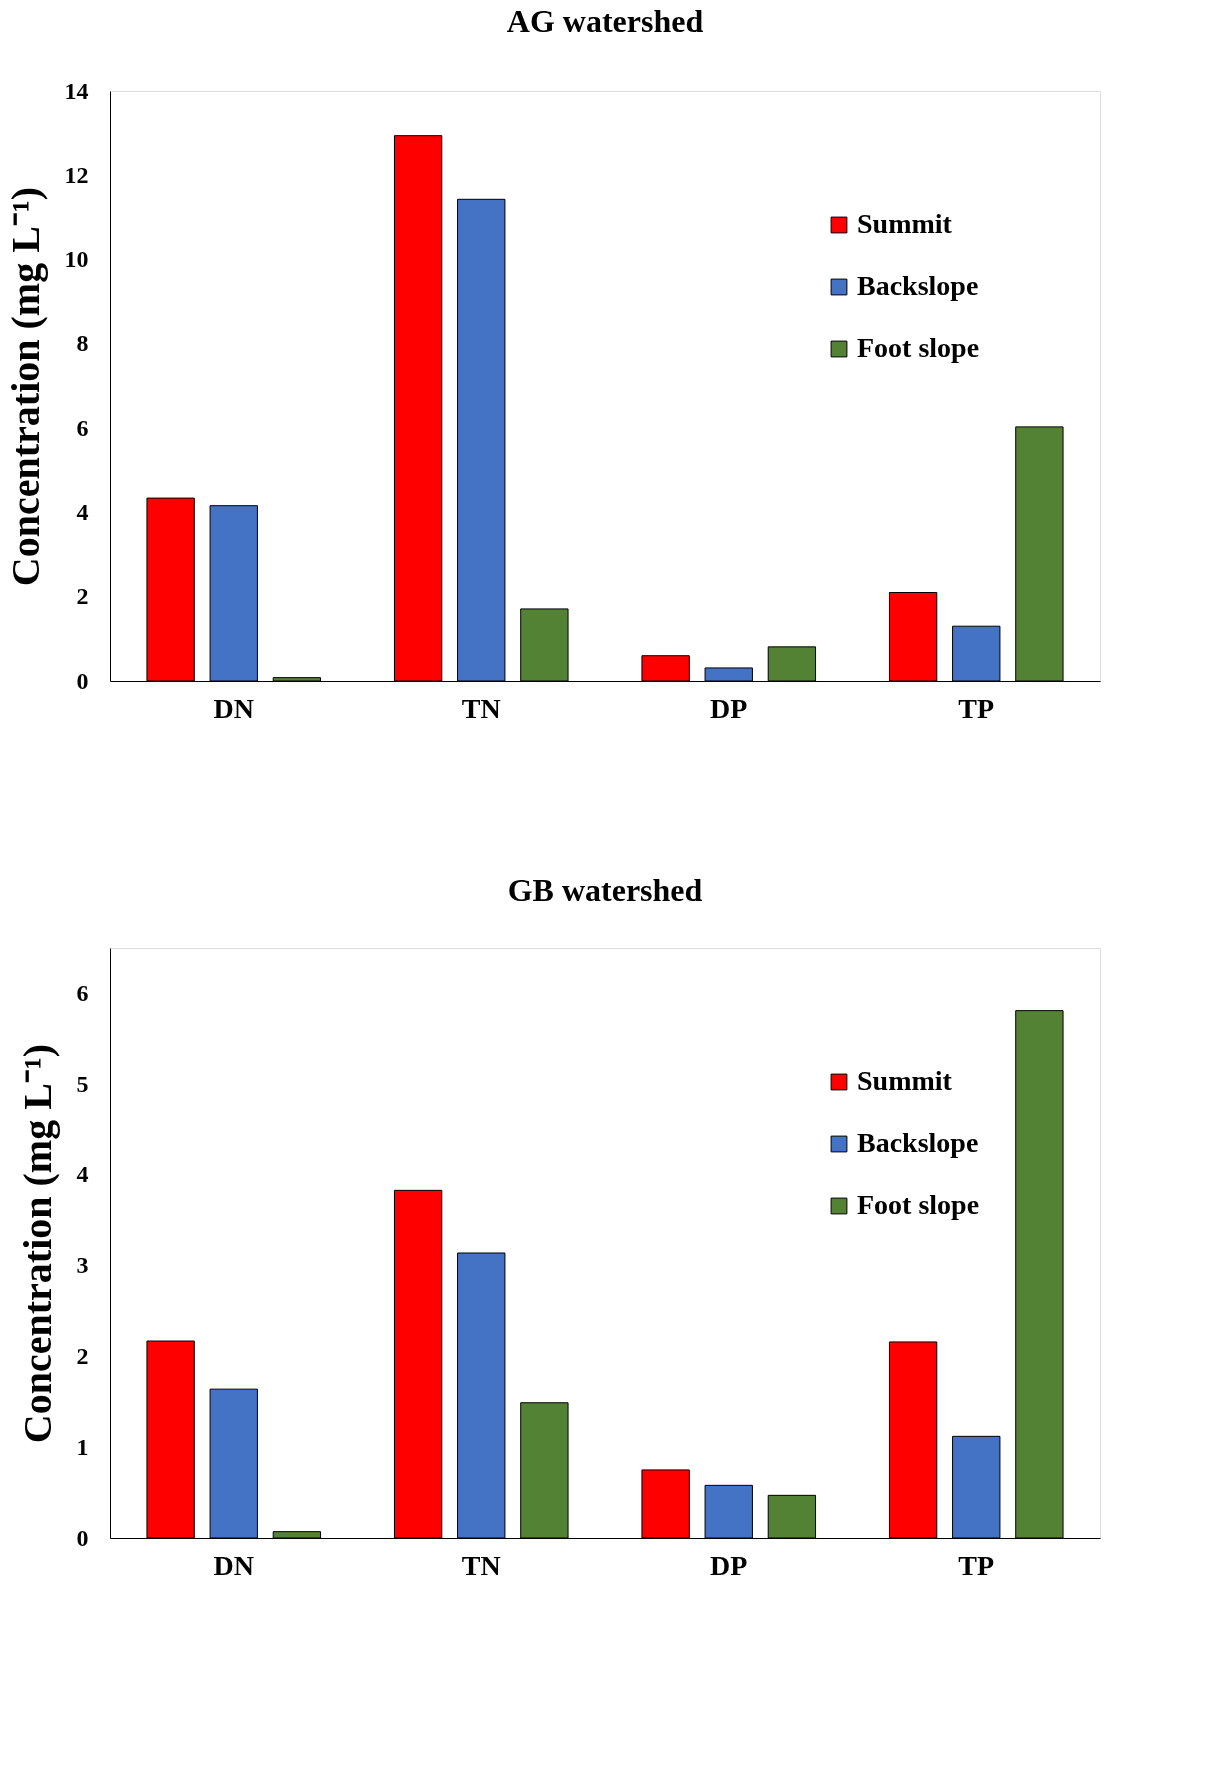 This screenshot has width=1218, height=1783. I want to click on y-tick-label: 8, so click(82, 343).